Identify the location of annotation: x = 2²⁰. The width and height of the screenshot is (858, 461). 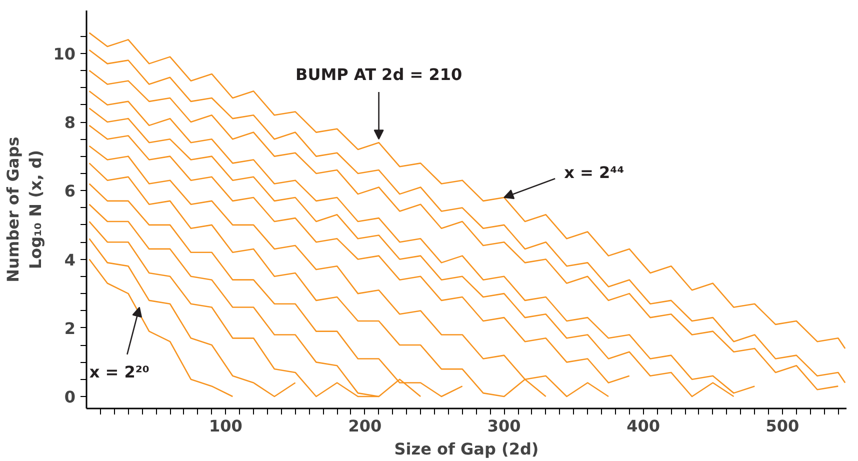
(119, 372).